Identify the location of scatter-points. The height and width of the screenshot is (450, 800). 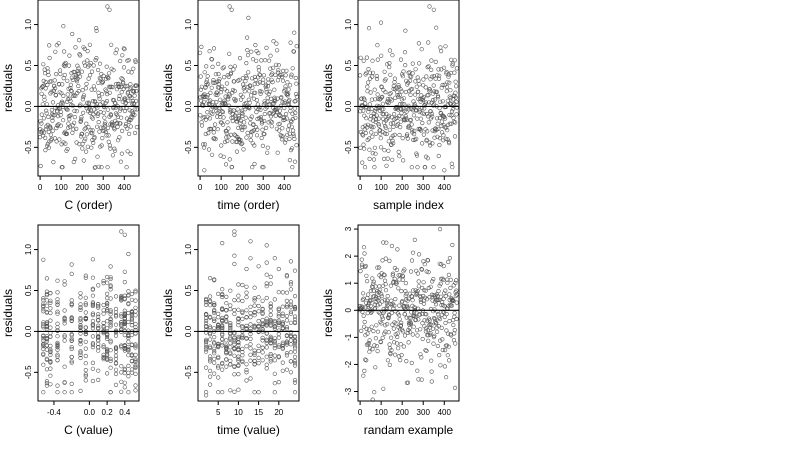
(88, 87).